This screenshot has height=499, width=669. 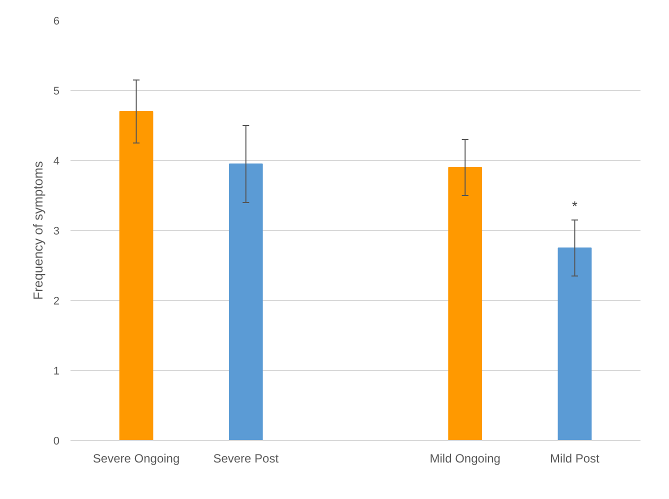 What do you see at coordinates (575, 206) in the screenshot?
I see `annotation: *` at bounding box center [575, 206].